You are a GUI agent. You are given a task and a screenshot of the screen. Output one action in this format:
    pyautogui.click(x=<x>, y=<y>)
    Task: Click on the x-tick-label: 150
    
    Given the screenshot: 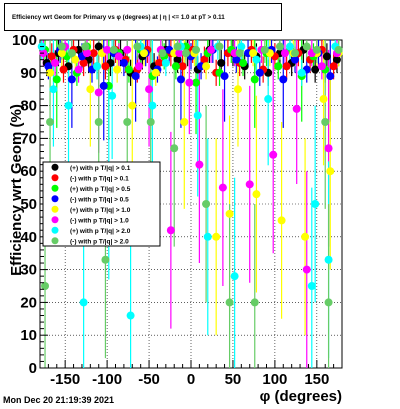 What is the action you would take?
    pyautogui.click(x=316, y=379)
    